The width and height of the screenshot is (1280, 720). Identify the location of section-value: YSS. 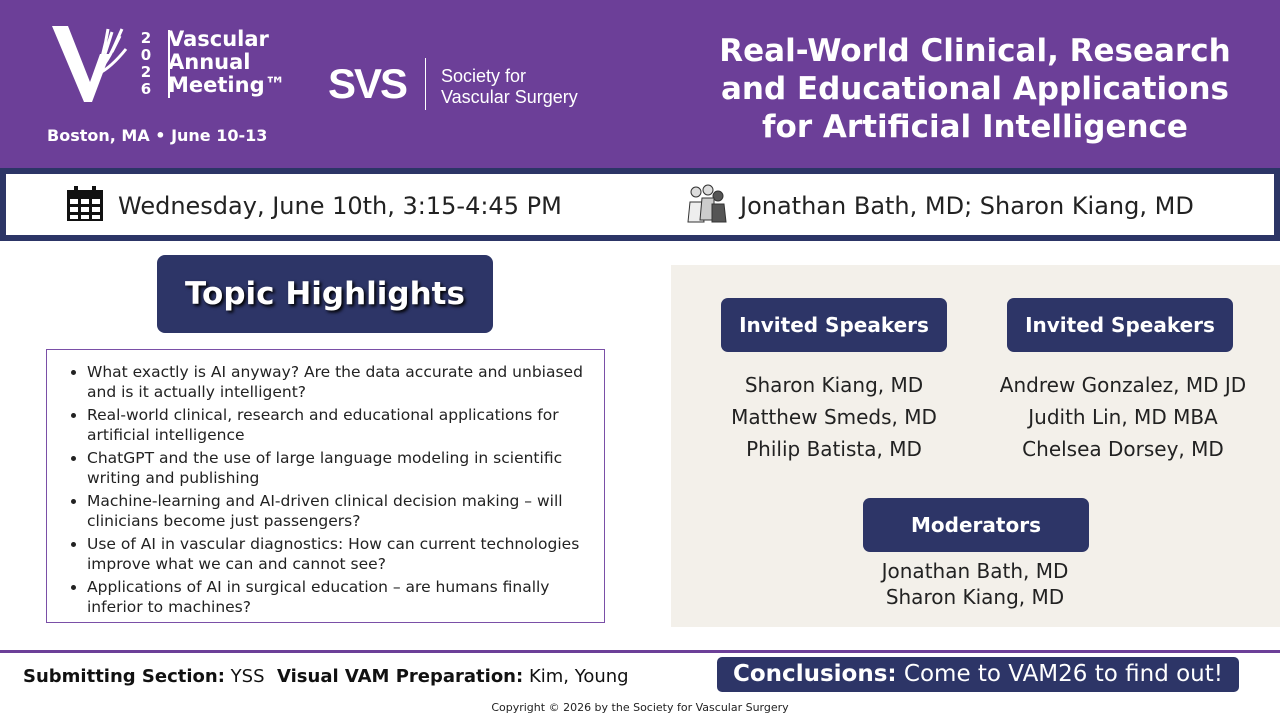
(247, 676).